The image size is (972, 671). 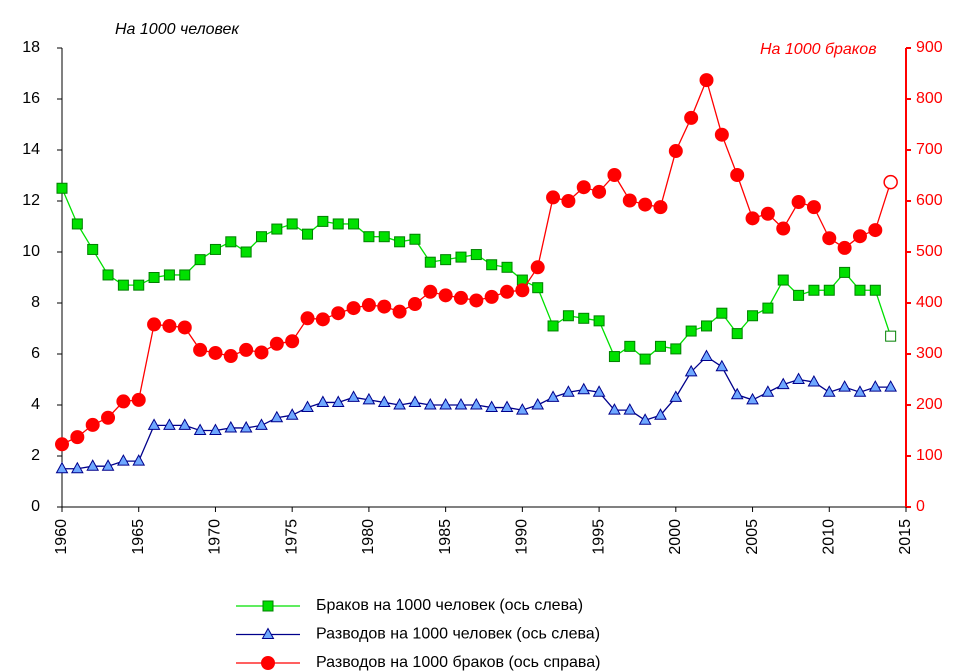 I want to click on y-tick-label: 14, so click(x=31, y=149).